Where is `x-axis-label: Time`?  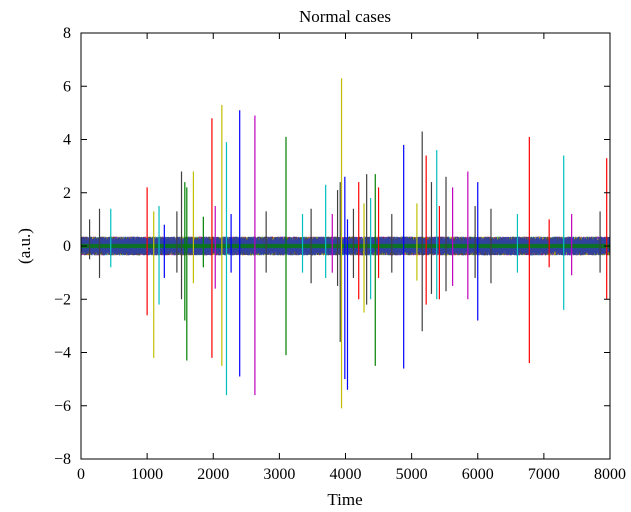
x-axis-label: Time is located at coordinates (344, 499).